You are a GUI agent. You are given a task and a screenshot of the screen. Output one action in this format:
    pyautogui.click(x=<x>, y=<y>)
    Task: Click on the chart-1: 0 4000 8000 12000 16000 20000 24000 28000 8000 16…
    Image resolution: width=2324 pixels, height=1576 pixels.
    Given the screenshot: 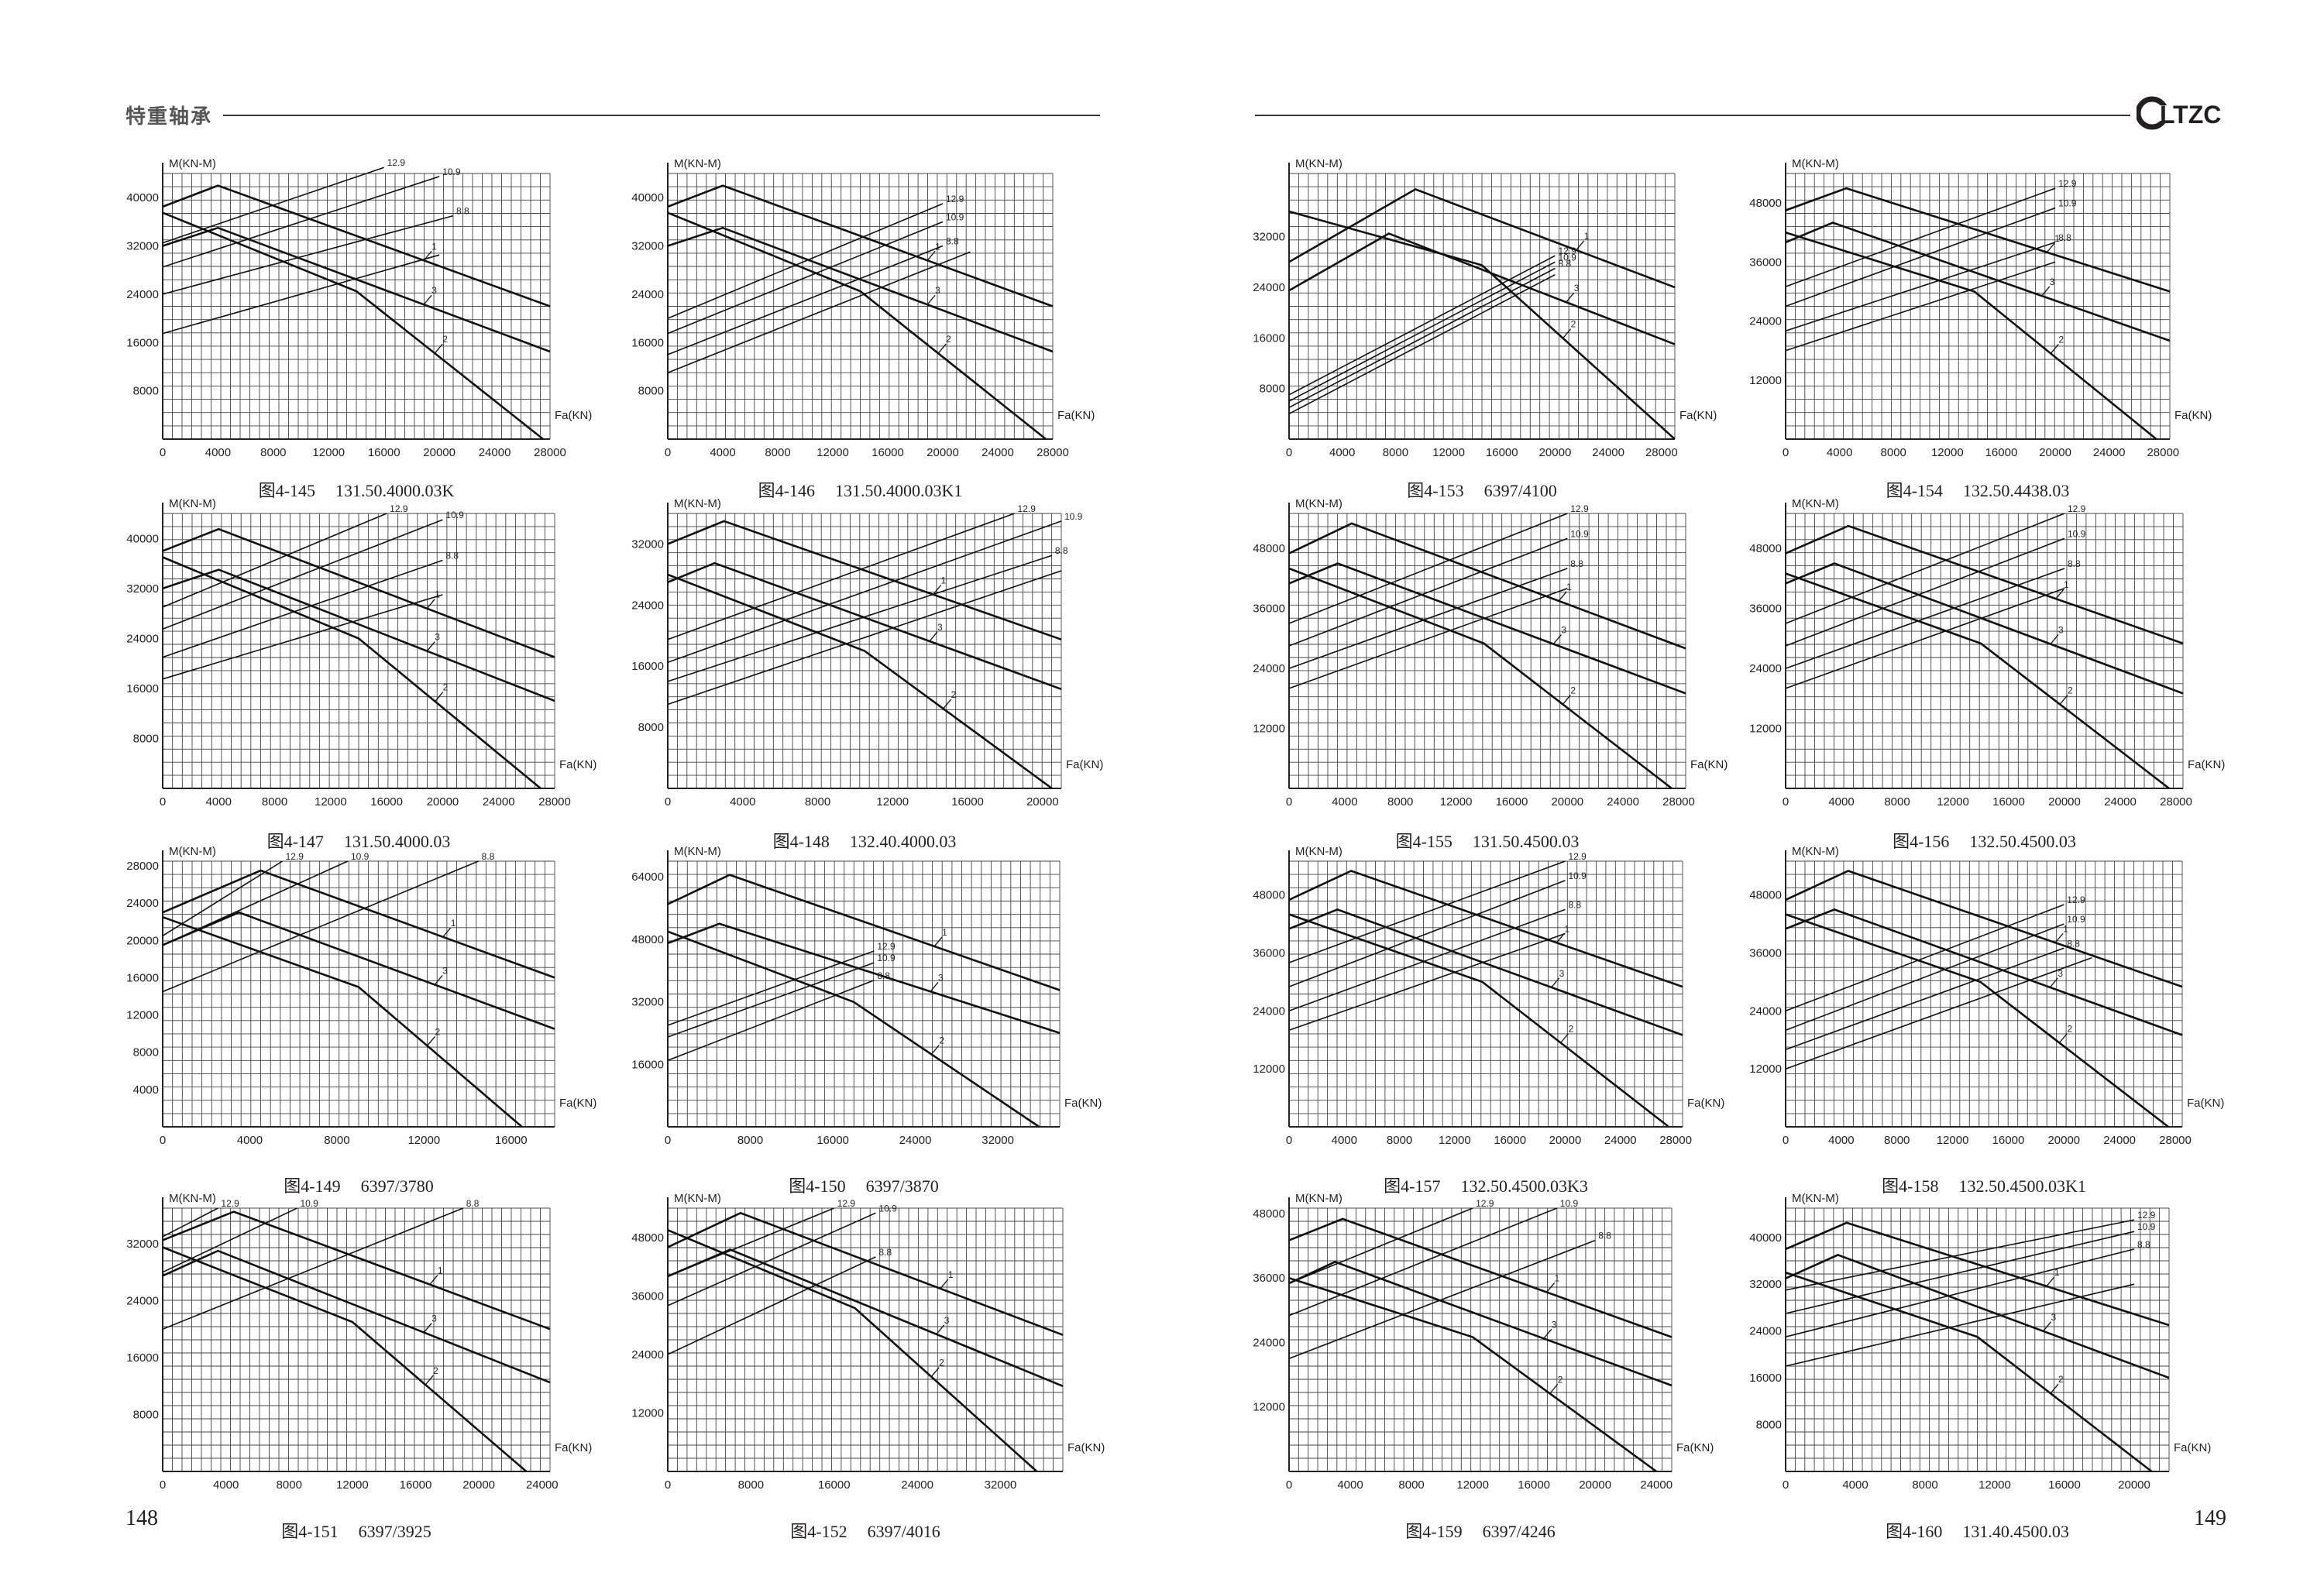 What is the action you would take?
    pyautogui.click(x=863, y=308)
    